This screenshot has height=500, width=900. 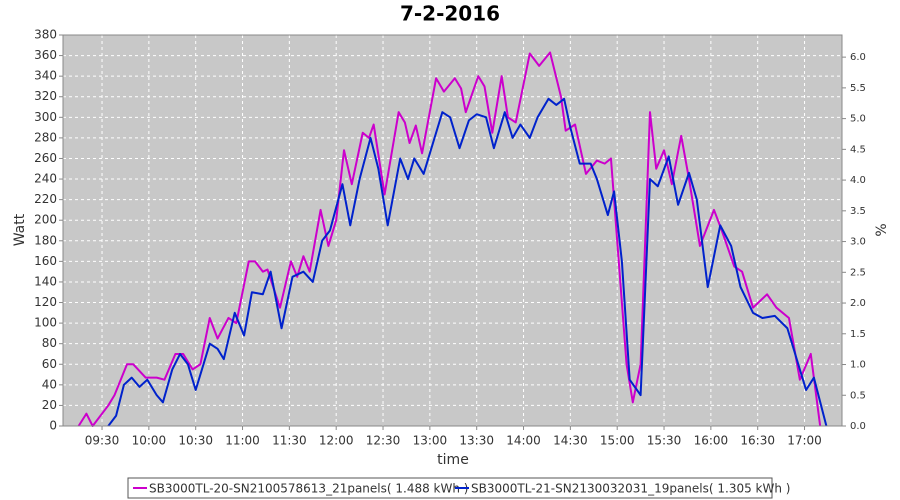 What do you see at coordinates (617, 441) in the screenshot?
I see `x-tick-label: 15:00` at bounding box center [617, 441].